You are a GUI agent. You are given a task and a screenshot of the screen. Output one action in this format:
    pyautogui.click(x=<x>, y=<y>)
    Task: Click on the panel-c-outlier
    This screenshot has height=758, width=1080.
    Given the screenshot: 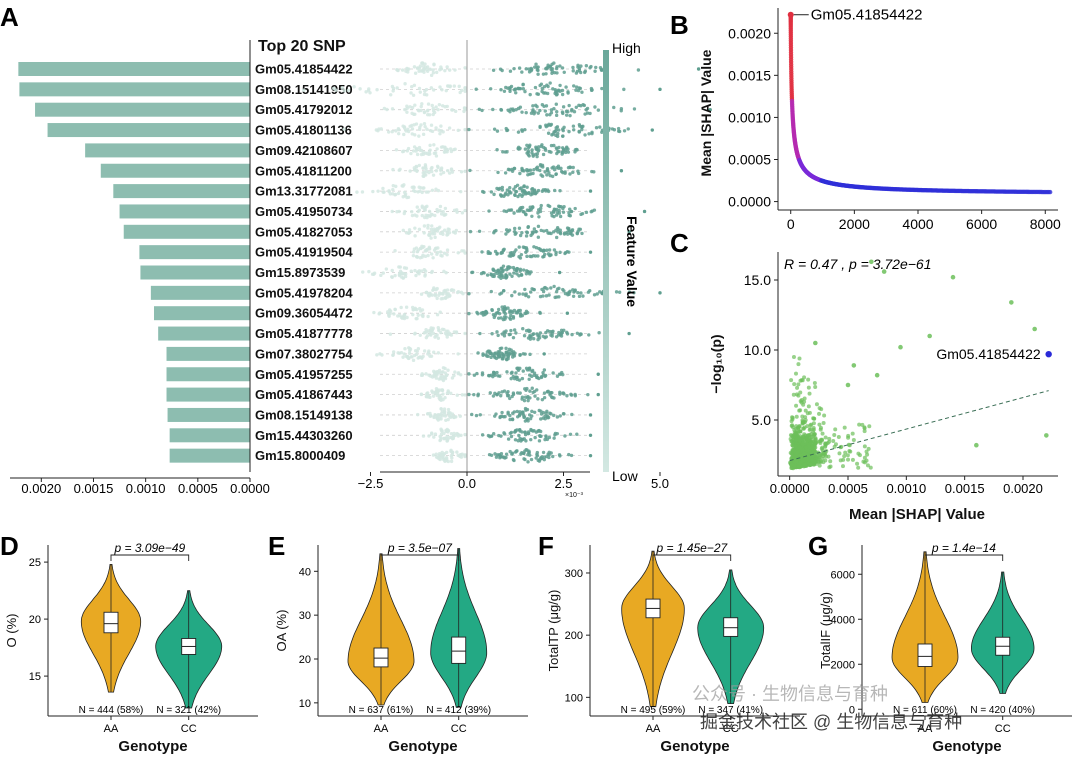 What is the action you would take?
    pyautogui.click(x=976, y=445)
    